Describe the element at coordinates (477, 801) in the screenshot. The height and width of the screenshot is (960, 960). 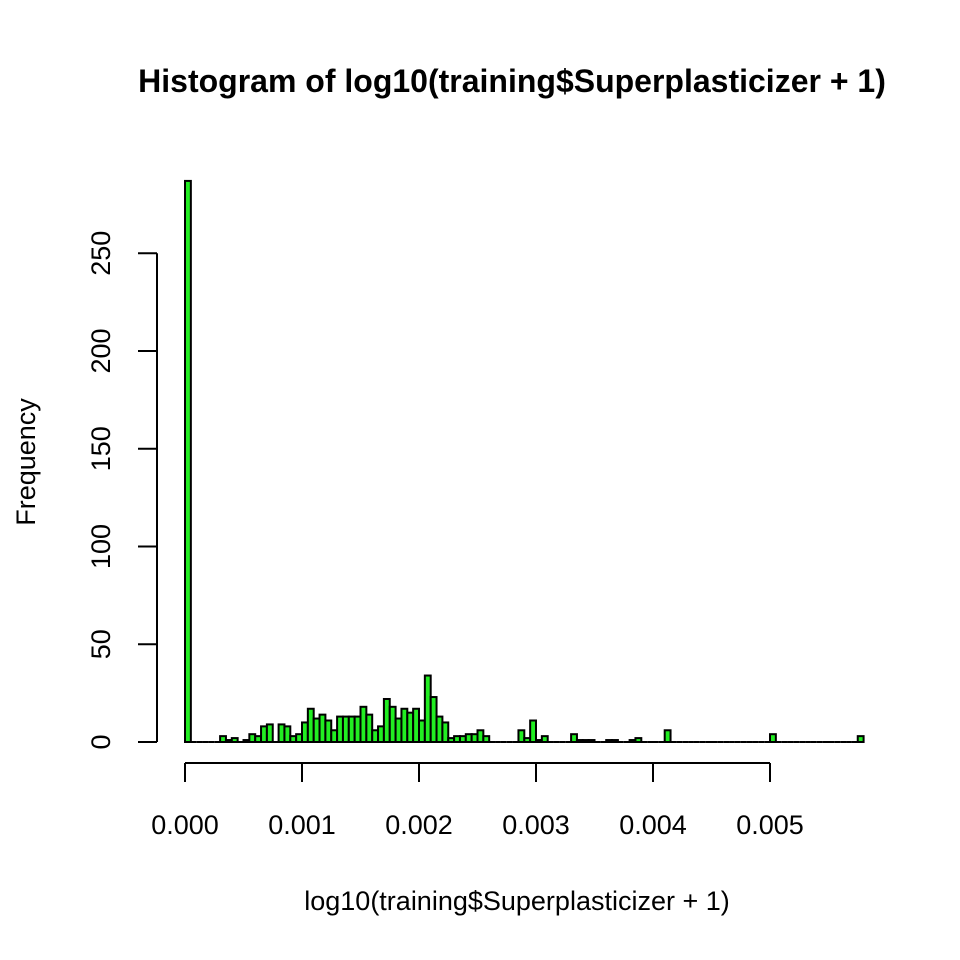
I see `x-axis: 0.000 0.001 0.002 0.003 0.004 0.005` at that location.